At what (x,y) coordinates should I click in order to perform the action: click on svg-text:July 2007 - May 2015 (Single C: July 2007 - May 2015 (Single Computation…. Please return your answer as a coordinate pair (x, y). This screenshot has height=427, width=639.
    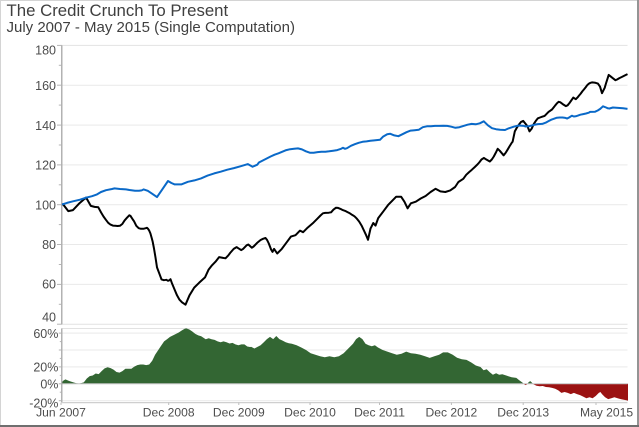
    Looking at the image, I should click on (151, 27).